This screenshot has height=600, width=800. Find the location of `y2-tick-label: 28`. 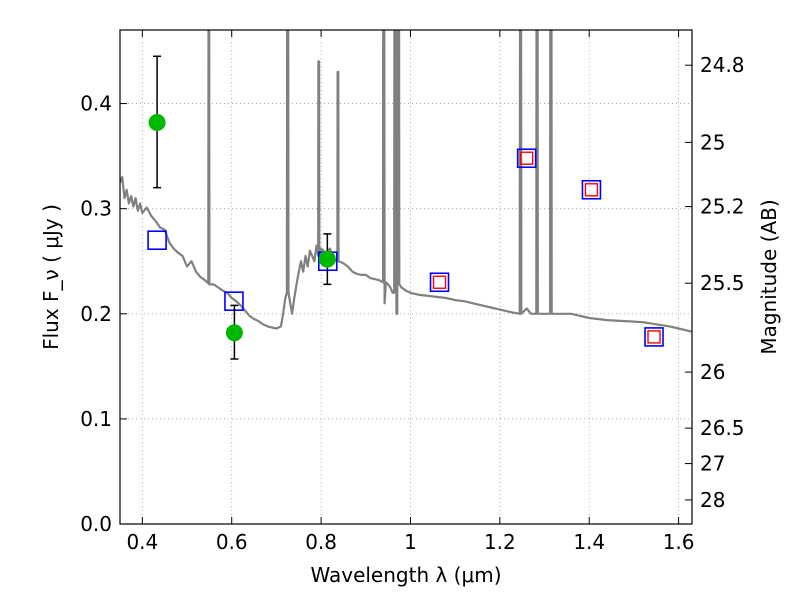

y2-tick-label: 28 is located at coordinates (712, 500).